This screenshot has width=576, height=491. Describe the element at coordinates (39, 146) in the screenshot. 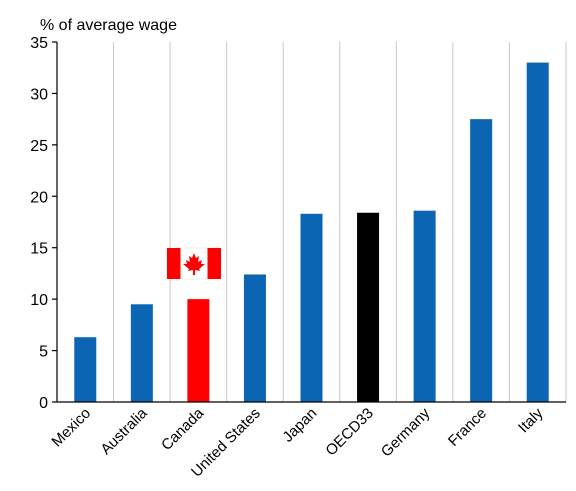

I see `y-tick-label: 25` at that location.